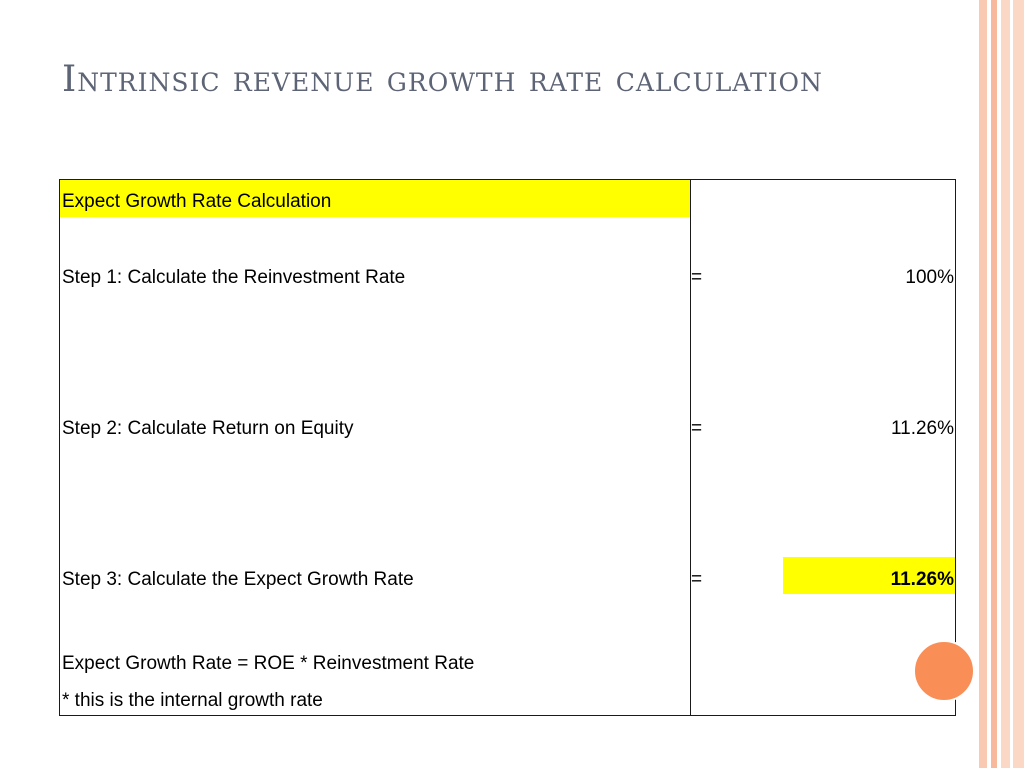  What do you see at coordinates (192, 700) in the screenshot?
I see `footnote-text: * this is the internal growth rate` at bounding box center [192, 700].